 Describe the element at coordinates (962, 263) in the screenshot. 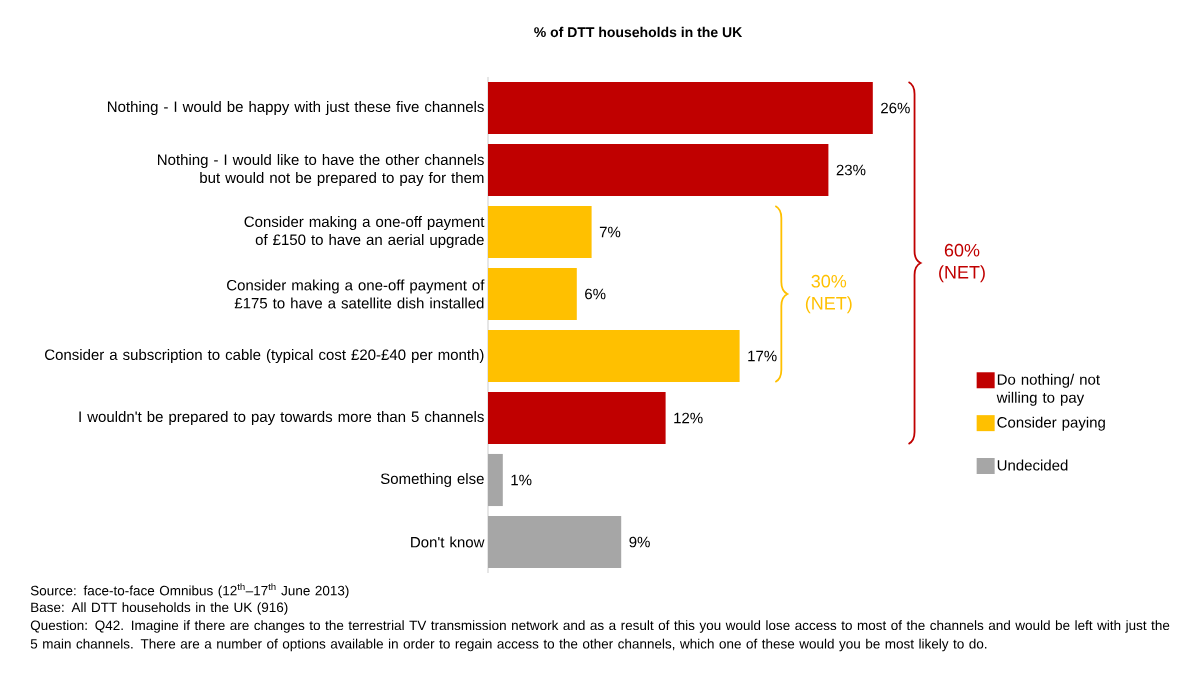

I see `text: 60% (NET)` at that location.